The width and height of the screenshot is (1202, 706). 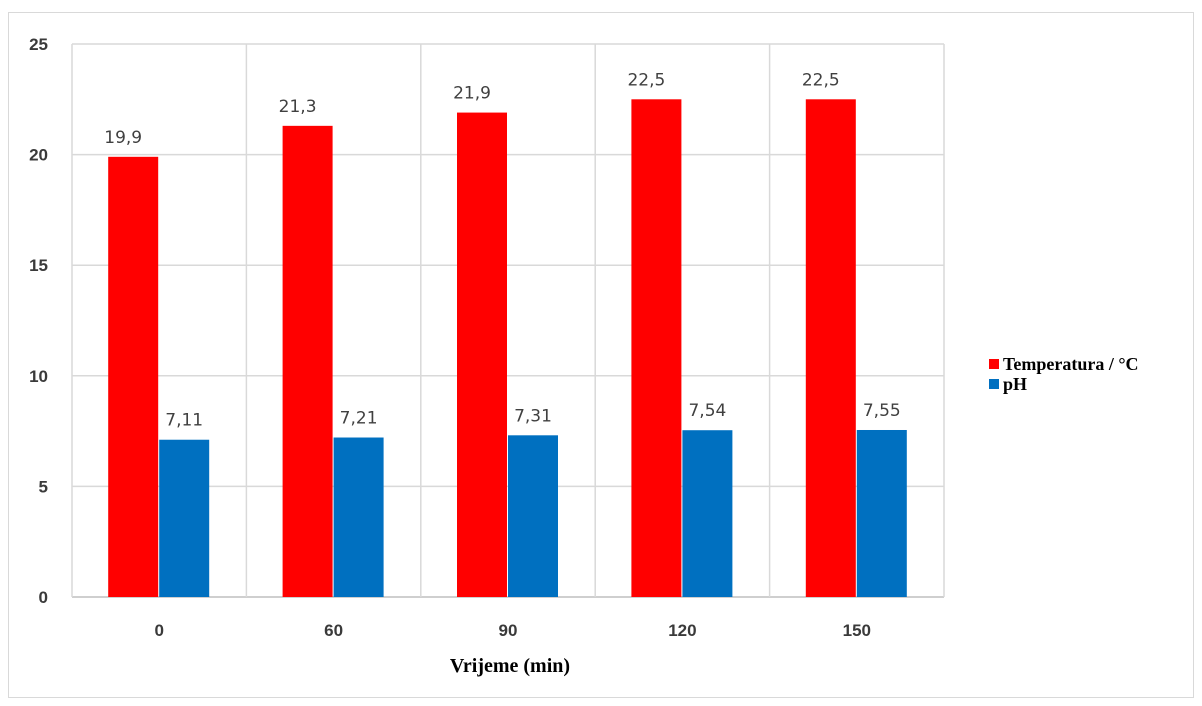 I want to click on y-tick-label: 15, so click(x=38, y=265).